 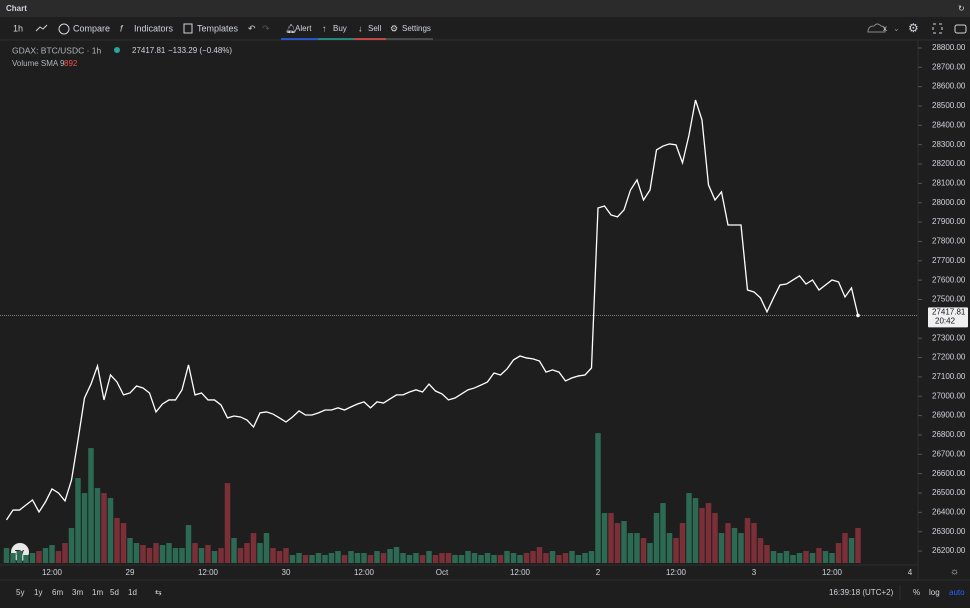 What do you see at coordinates (948, 317) in the screenshot?
I see `last-price-box` at bounding box center [948, 317].